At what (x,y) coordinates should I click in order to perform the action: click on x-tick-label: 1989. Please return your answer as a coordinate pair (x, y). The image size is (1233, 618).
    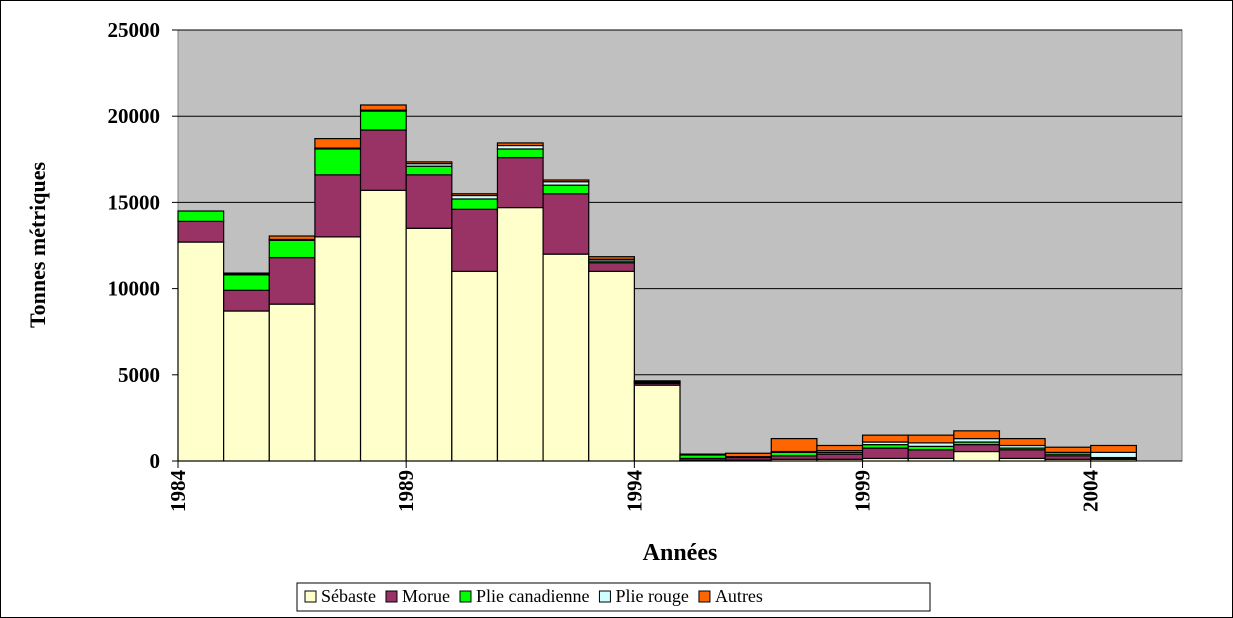
    Looking at the image, I should click on (406, 491).